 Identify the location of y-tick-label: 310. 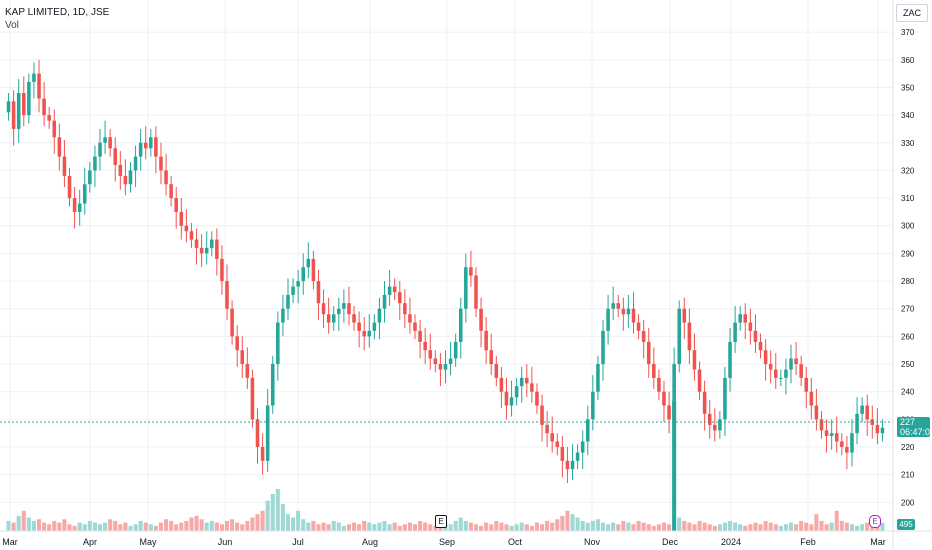
(908, 198).